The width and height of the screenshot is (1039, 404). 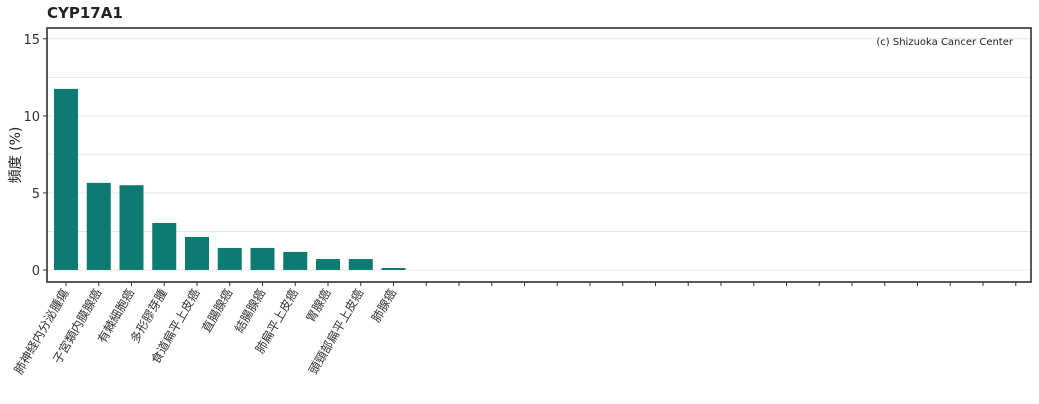 I want to click on x-tick-label: 胃腺癌, so click(x=318, y=305).